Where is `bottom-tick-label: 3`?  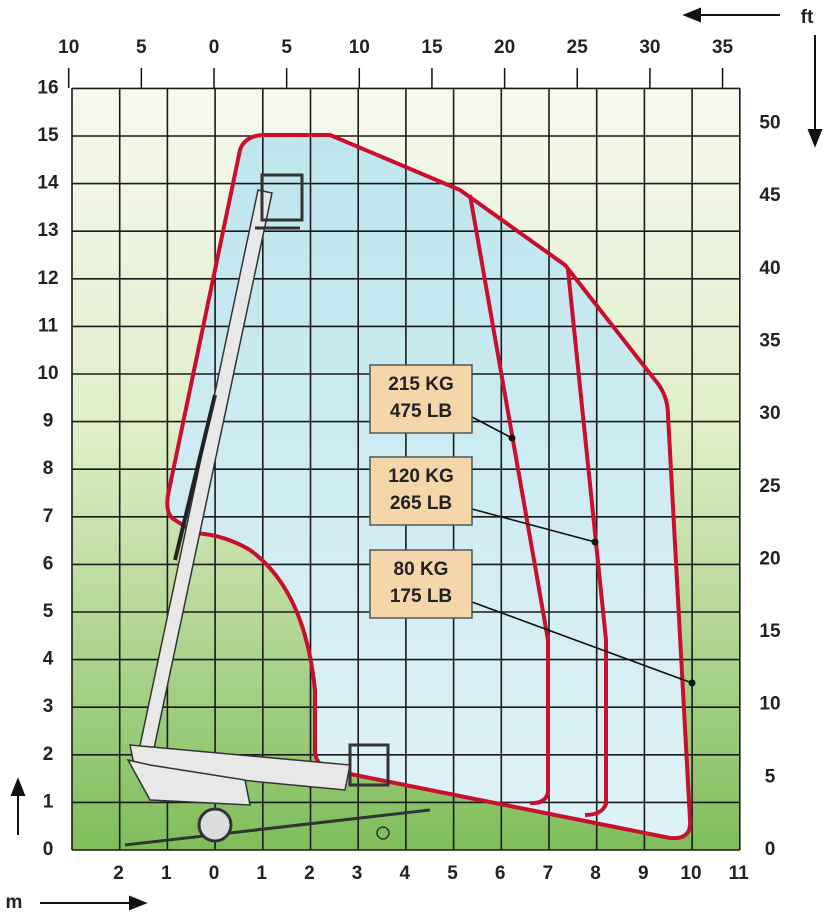 bottom-tick-label: 3 is located at coordinates (357, 873).